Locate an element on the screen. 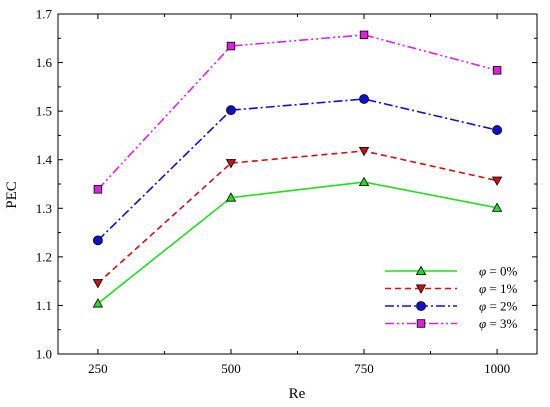  legend-entry-0: φ = 0% is located at coordinates (451, 271).